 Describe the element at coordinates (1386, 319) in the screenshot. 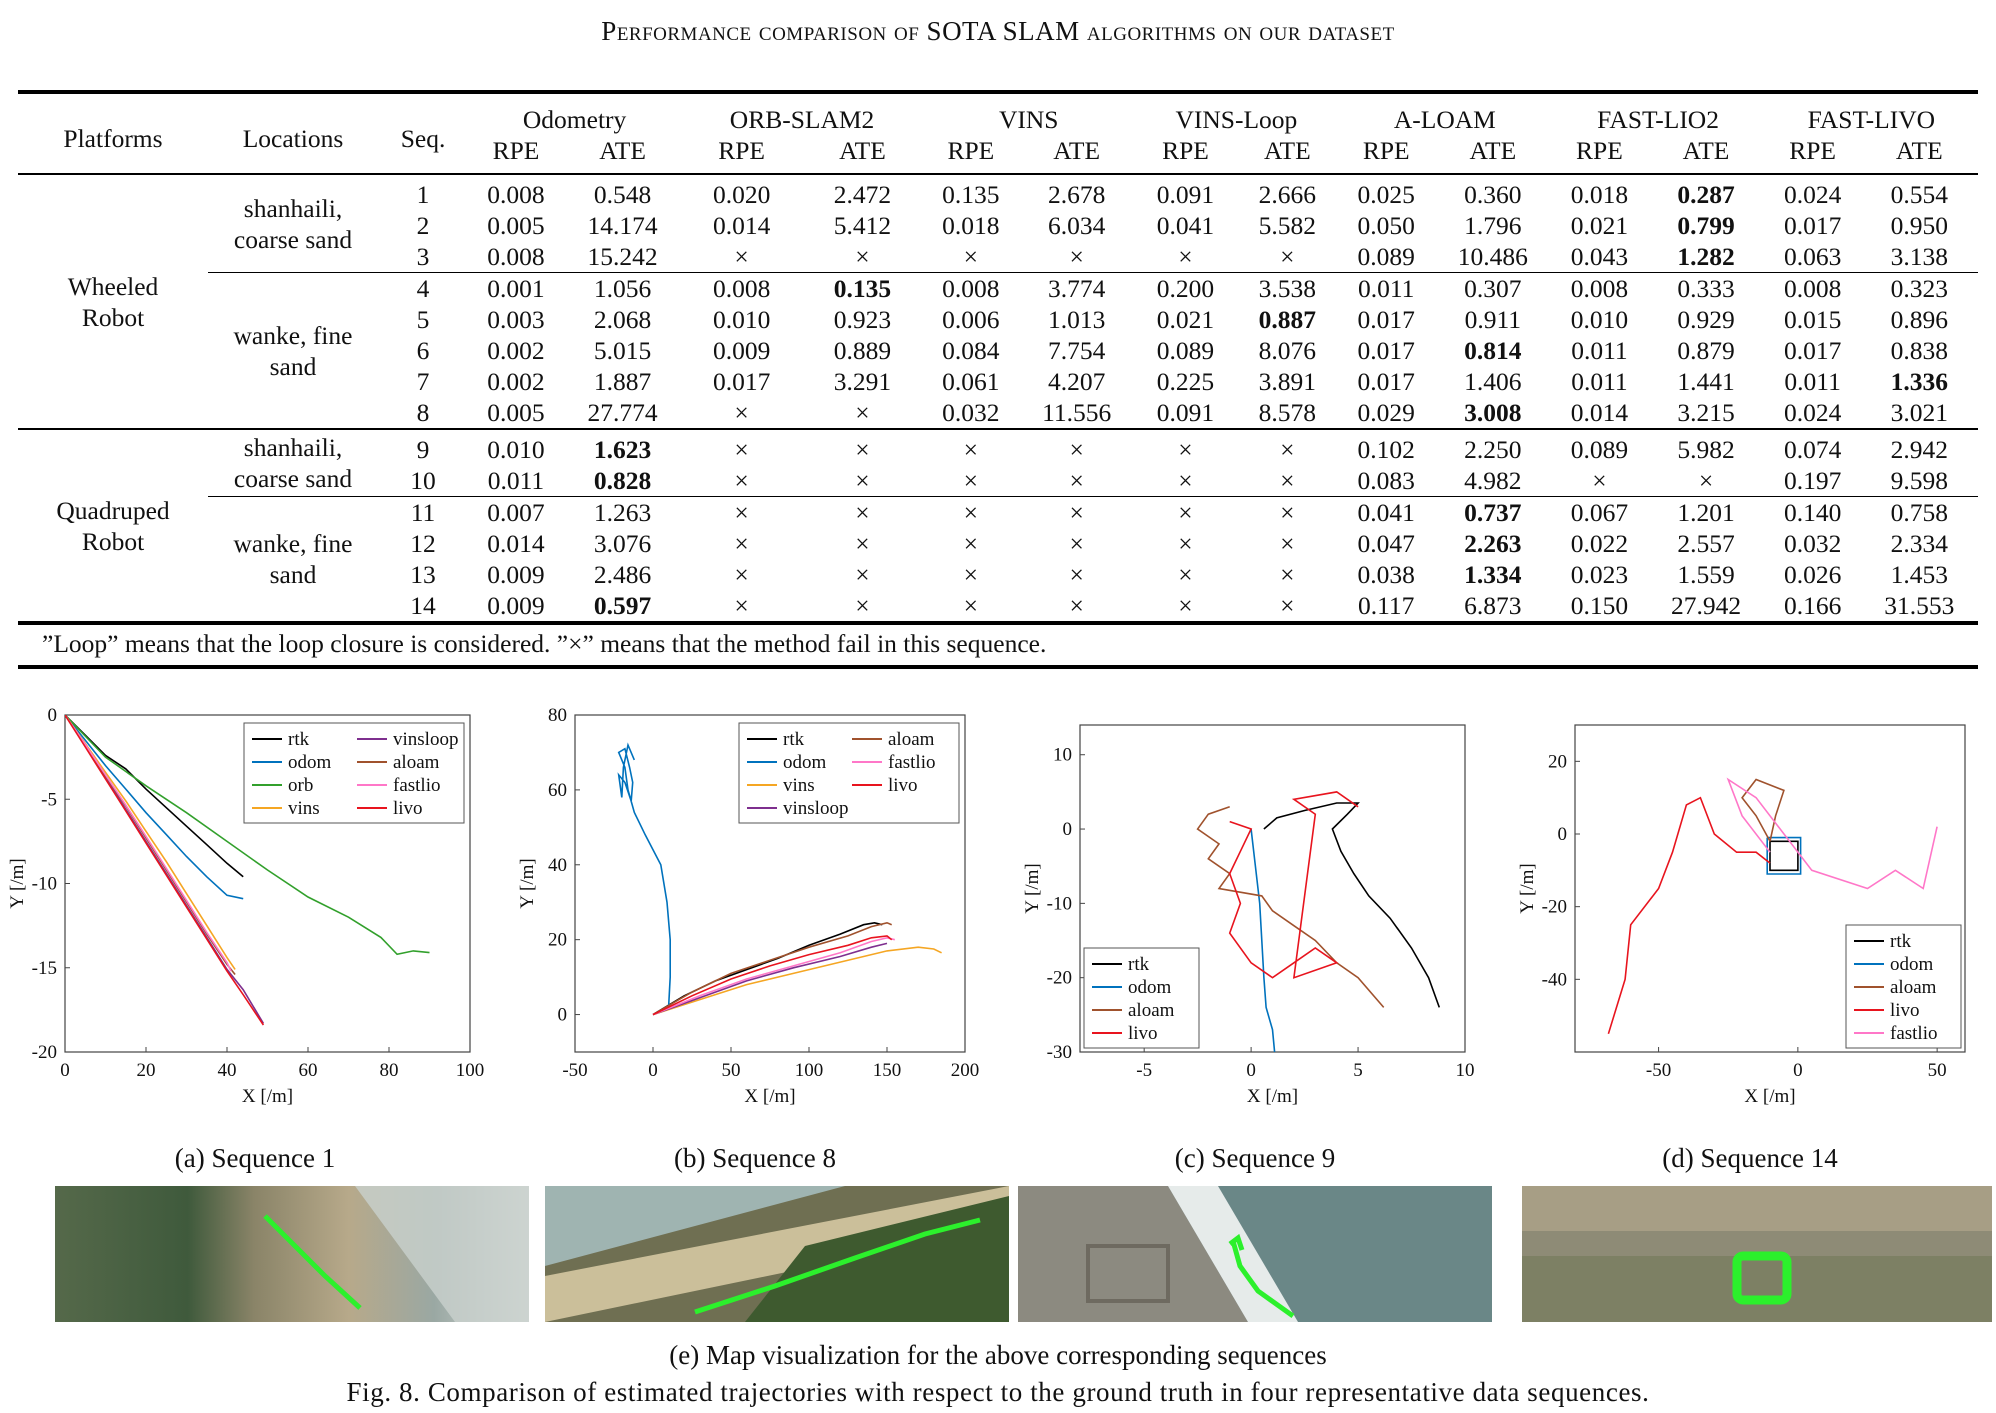

I see `rpe-cell: 0.017` at that location.